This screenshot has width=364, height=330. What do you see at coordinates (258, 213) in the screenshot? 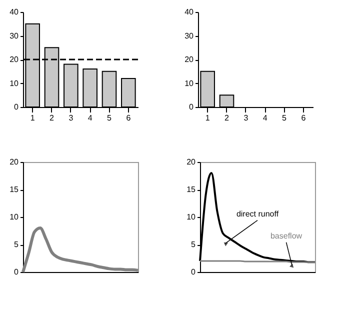
I see `text: direct runoff` at bounding box center [258, 213].